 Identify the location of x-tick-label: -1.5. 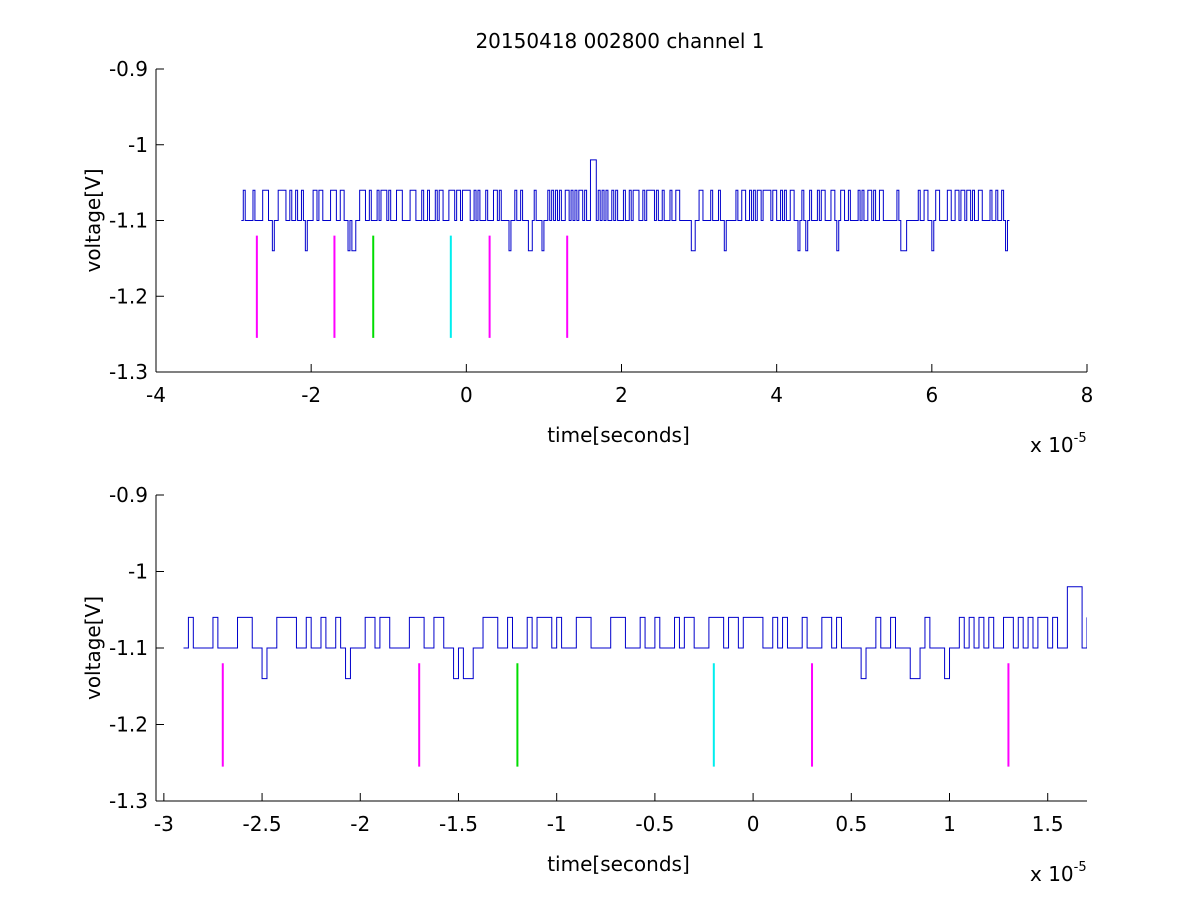
(458, 824).